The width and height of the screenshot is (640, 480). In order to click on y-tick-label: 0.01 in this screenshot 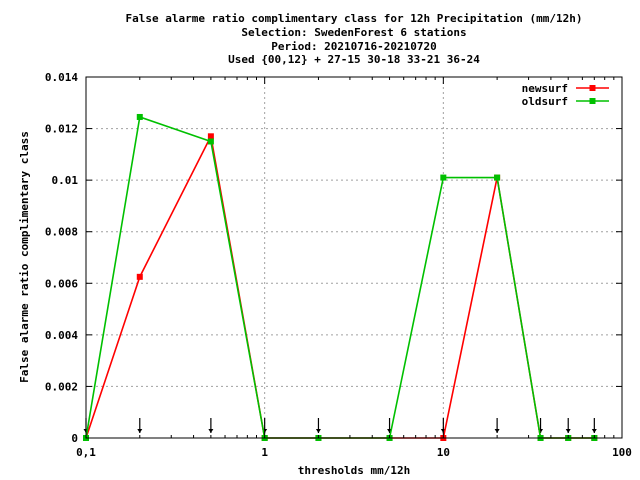, I will do `click(65, 180)`.